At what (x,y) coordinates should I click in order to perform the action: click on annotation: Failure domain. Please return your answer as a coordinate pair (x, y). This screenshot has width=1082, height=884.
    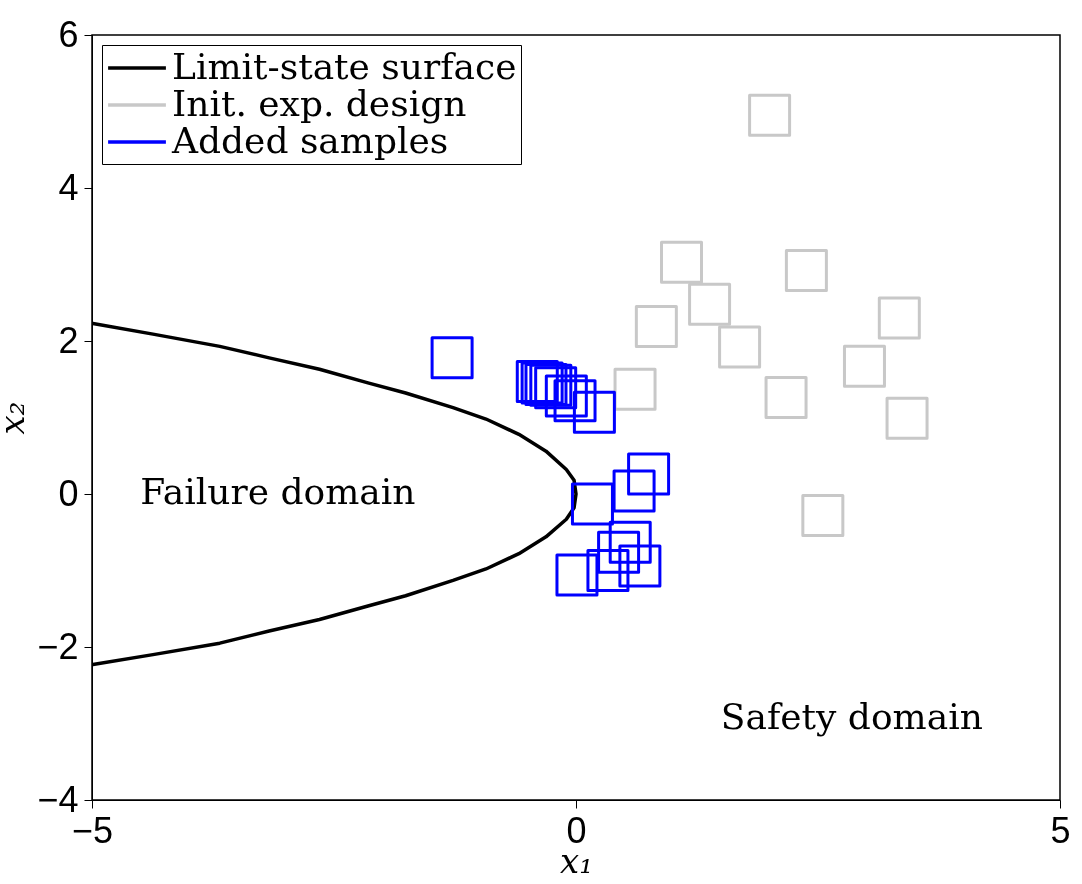
    Looking at the image, I should click on (278, 492).